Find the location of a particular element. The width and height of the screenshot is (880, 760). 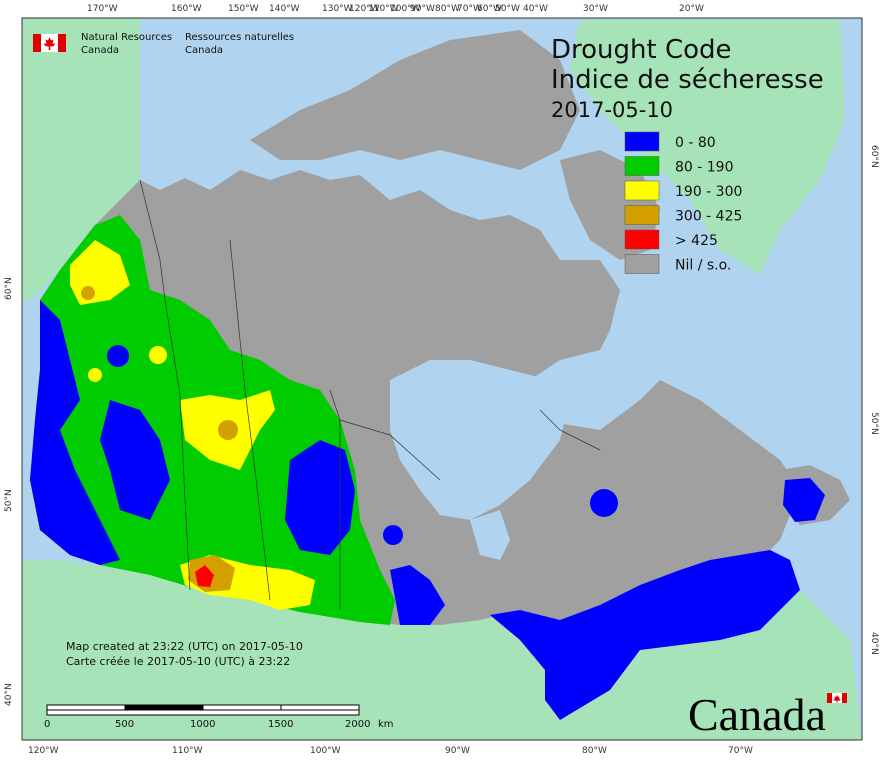

bottom-tick-label: 100°W is located at coordinates (325, 751).